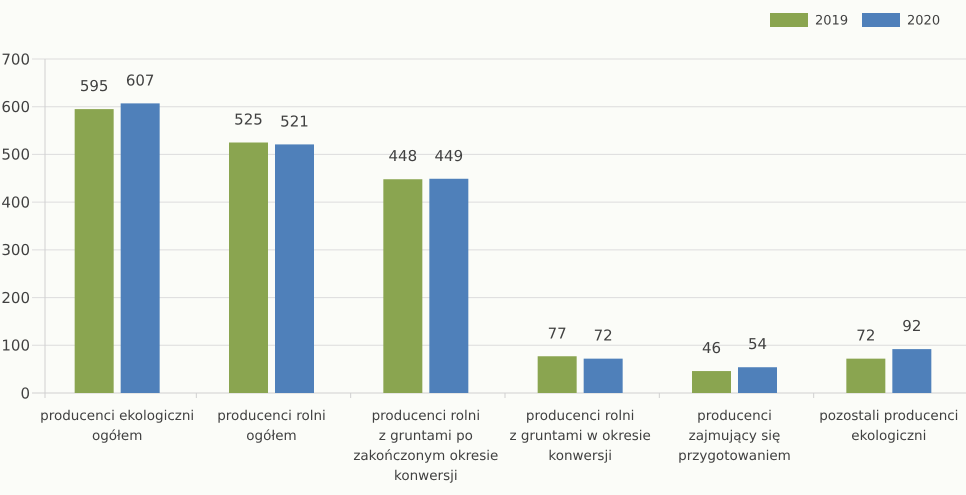  What do you see at coordinates (15, 59) in the screenshot?
I see `y-tick-label: 700` at bounding box center [15, 59].